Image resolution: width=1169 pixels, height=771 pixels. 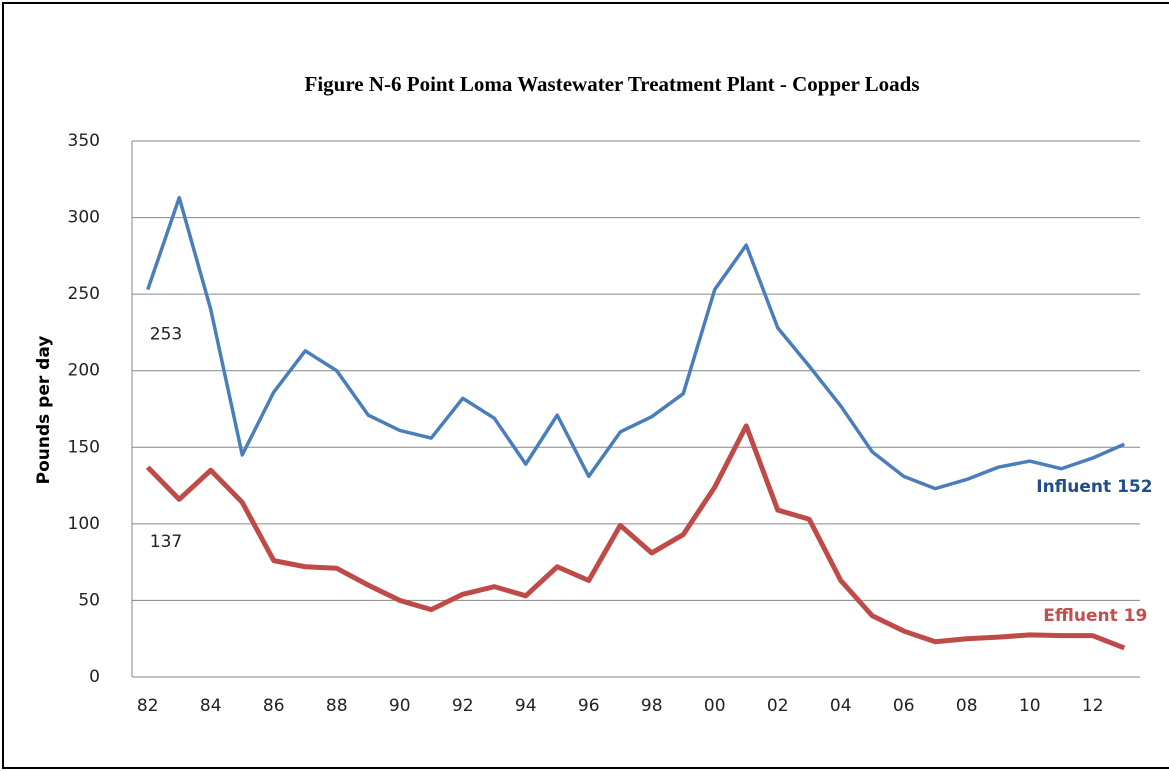 What do you see at coordinates (1073, 487) in the screenshot?
I see `series-name: Influent` at bounding box center [1073, 487].